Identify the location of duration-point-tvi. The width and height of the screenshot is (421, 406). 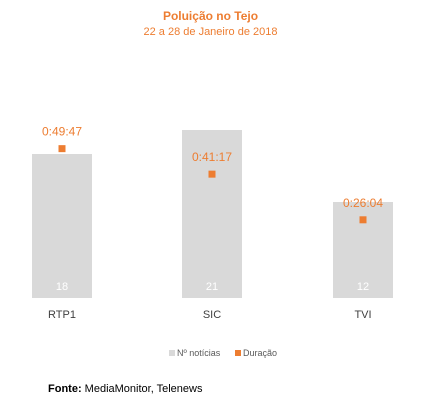
(363, 220).